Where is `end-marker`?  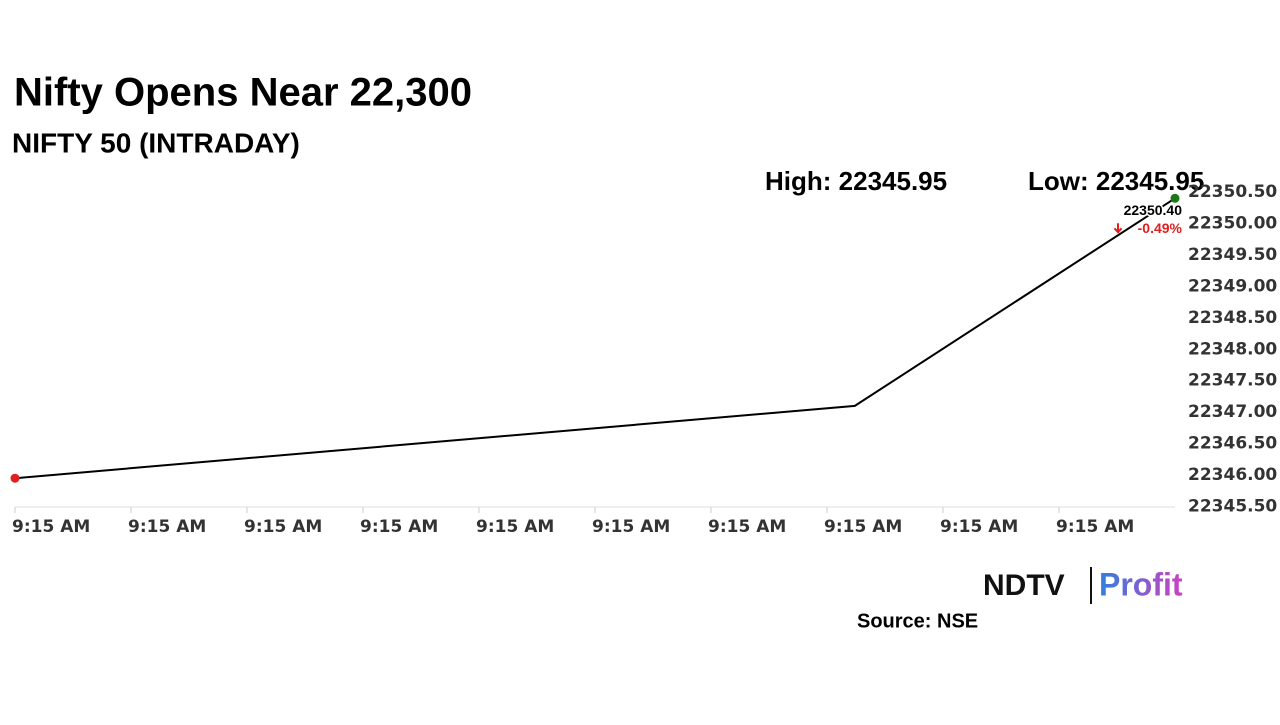 end-marker is located at coordinates (1175, 198).